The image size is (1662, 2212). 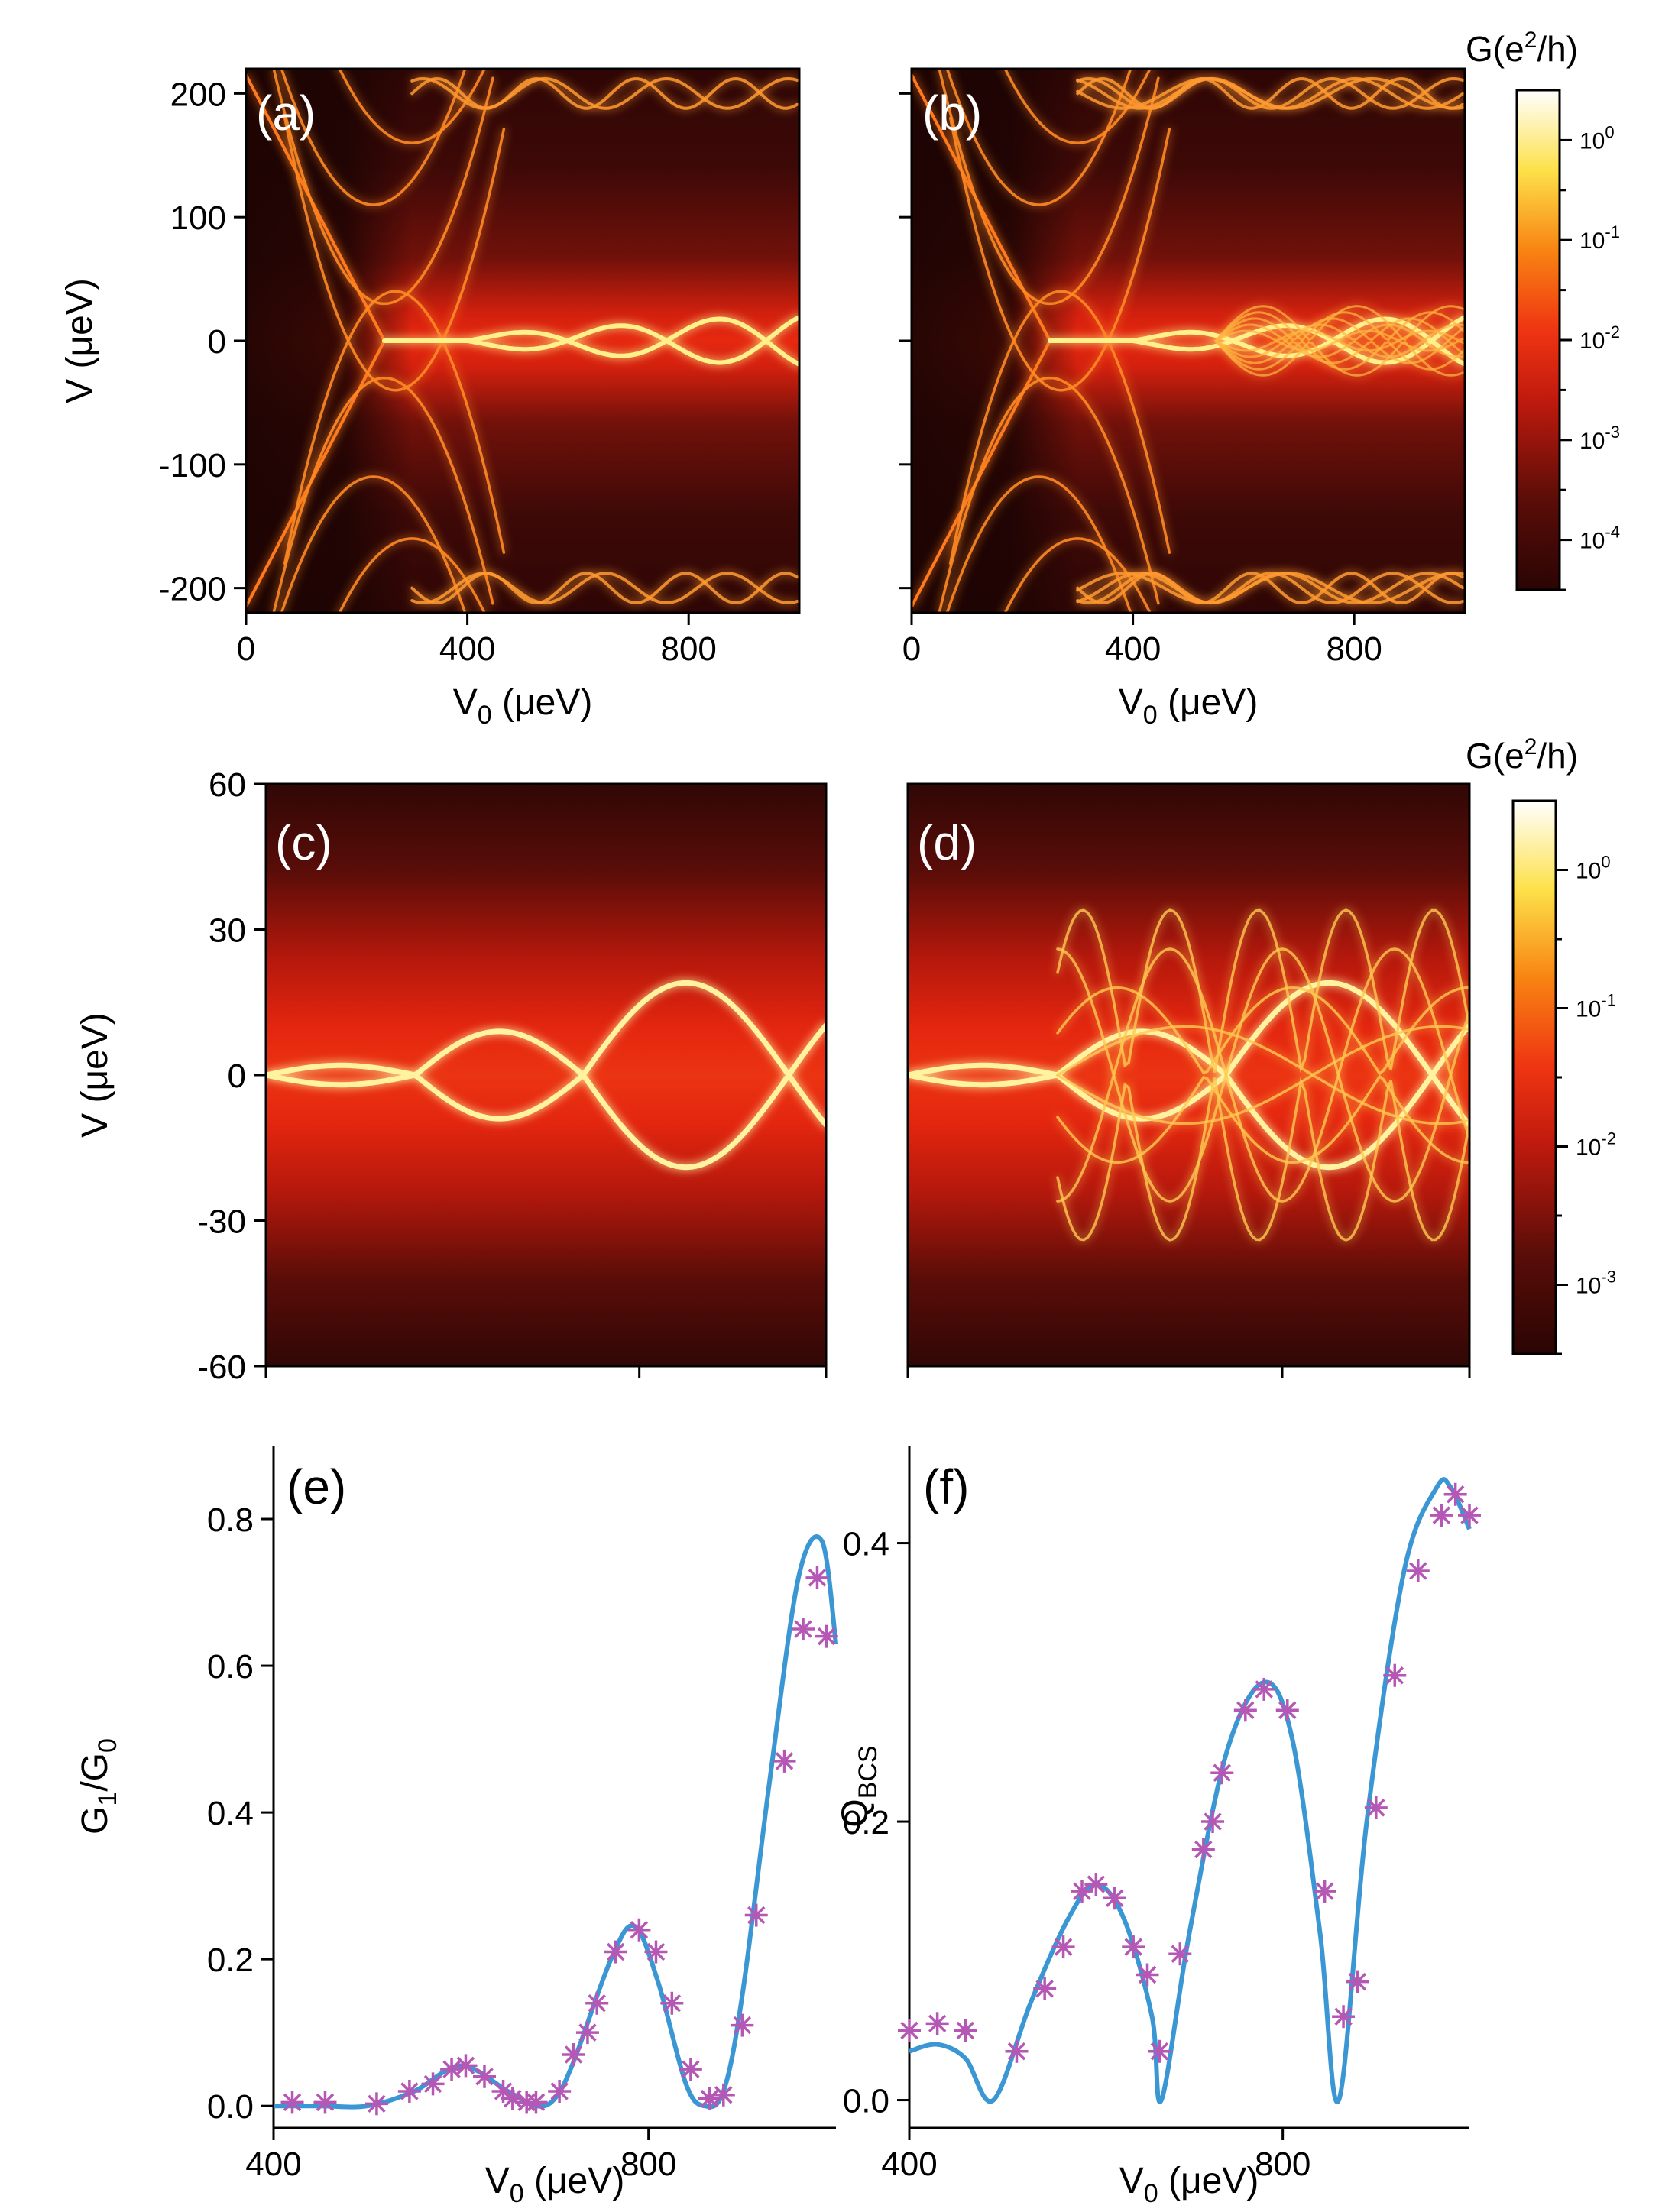 I want to click on y-tick-label: 200, so click(x=198, y=94).